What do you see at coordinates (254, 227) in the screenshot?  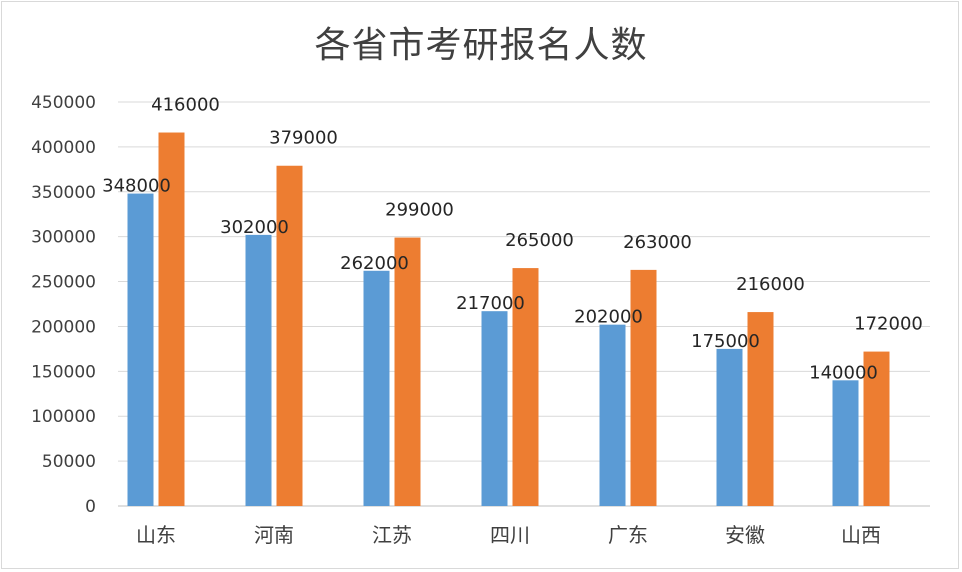 I see `data-label: 302000` at bounding box center [254, 227].